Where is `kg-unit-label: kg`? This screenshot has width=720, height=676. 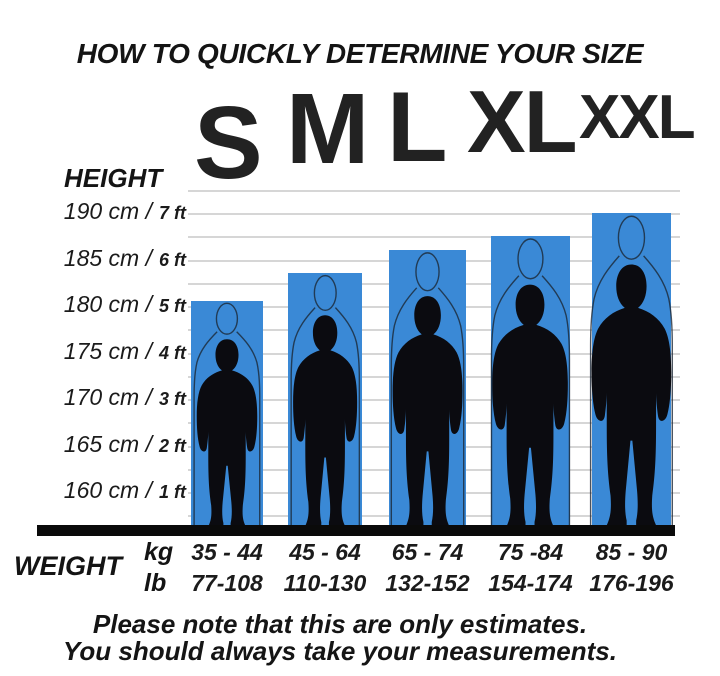 kg-unit-label: kg is located at coordinates (159, 552).